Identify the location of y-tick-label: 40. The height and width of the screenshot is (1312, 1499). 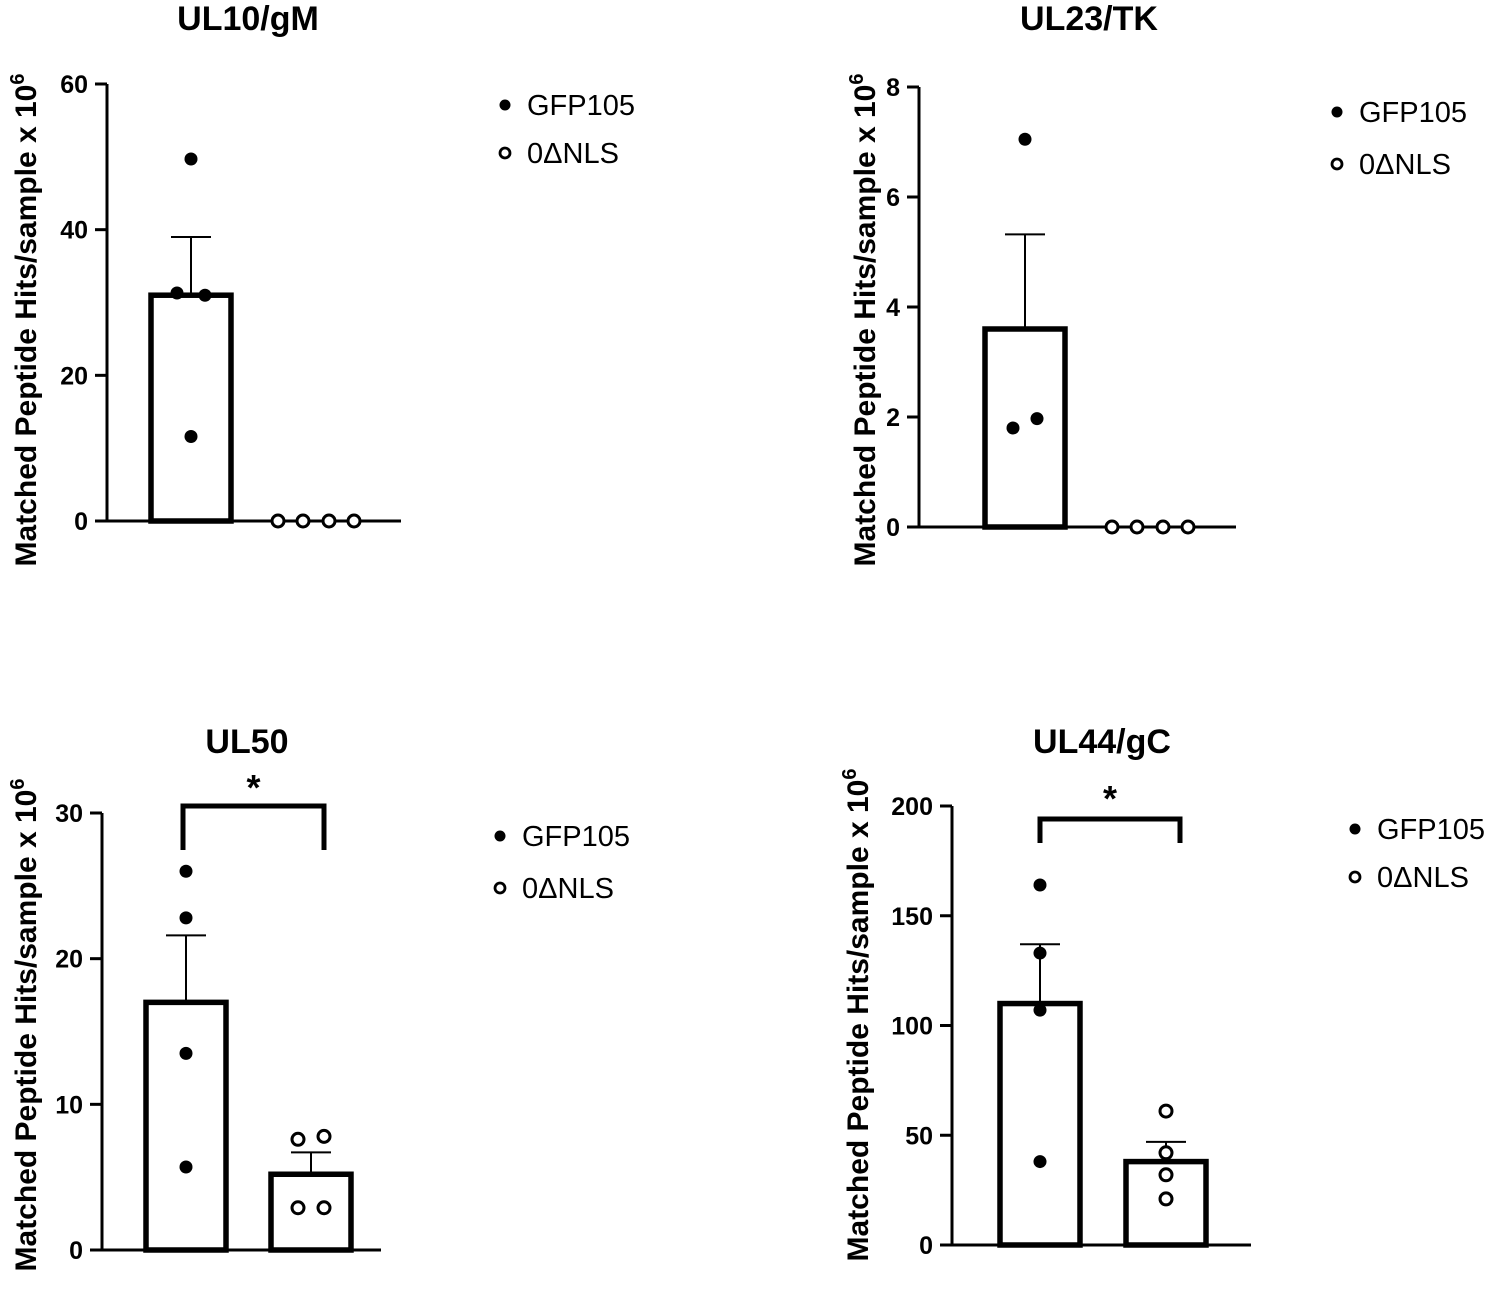
(74, 231).